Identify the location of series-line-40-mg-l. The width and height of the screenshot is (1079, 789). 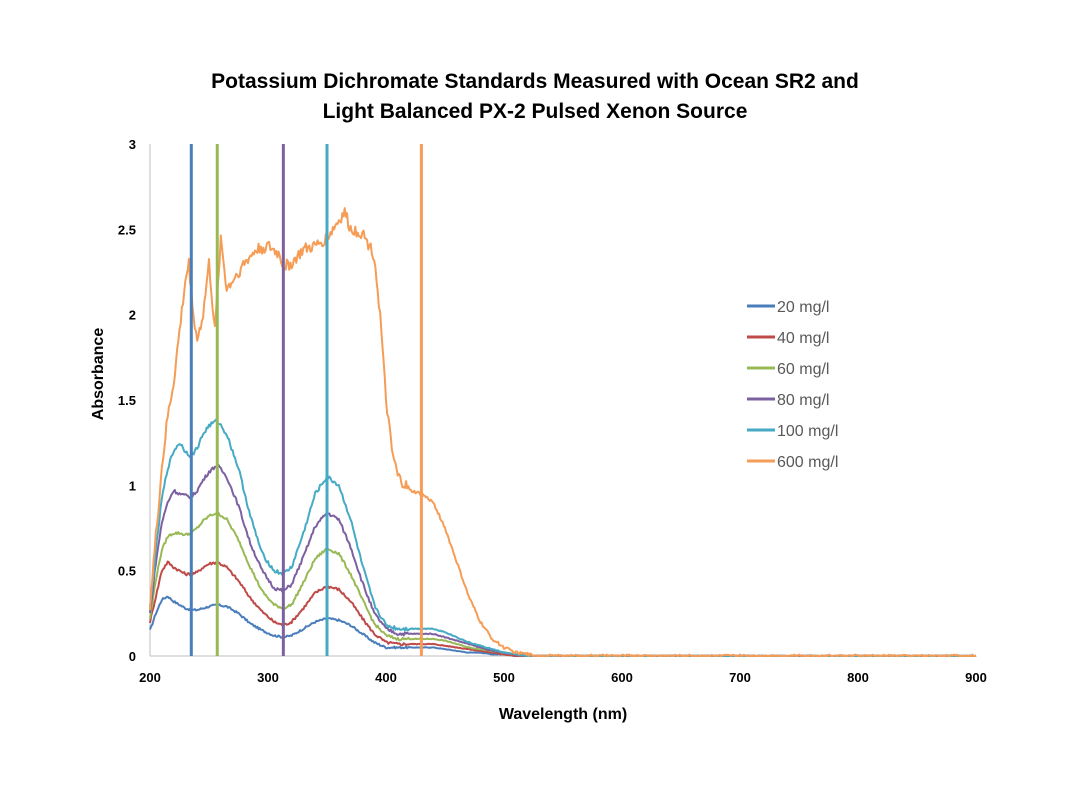
(563, 608).